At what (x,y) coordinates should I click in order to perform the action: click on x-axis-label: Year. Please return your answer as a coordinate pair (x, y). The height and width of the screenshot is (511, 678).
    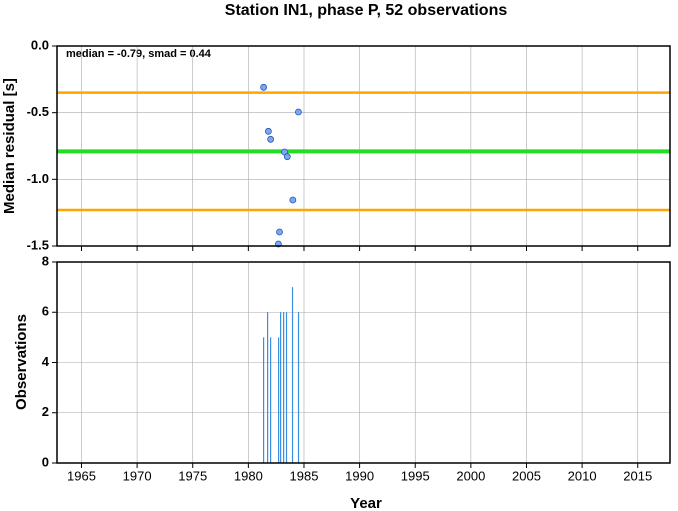
    Looking at the image, I should click on (366, 503).